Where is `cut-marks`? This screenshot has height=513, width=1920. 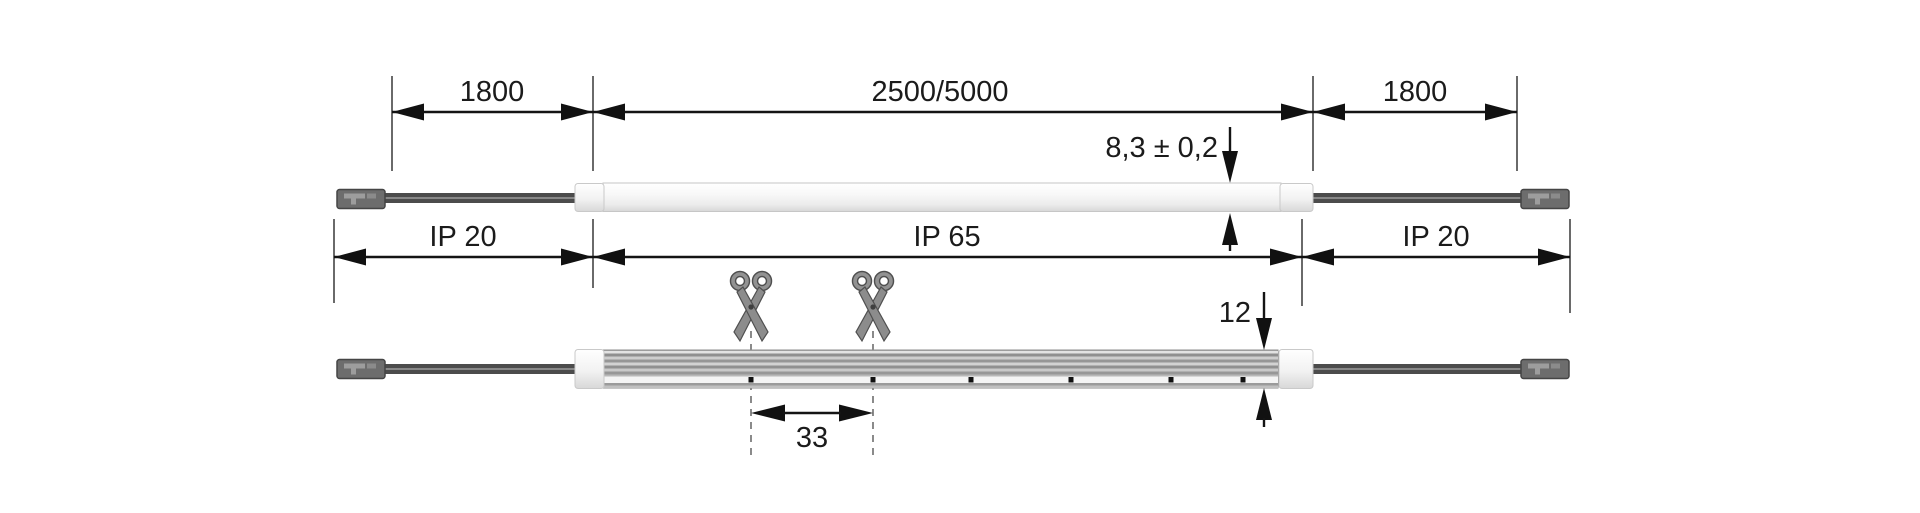 cut-marks is located at coordinates (812, 365).